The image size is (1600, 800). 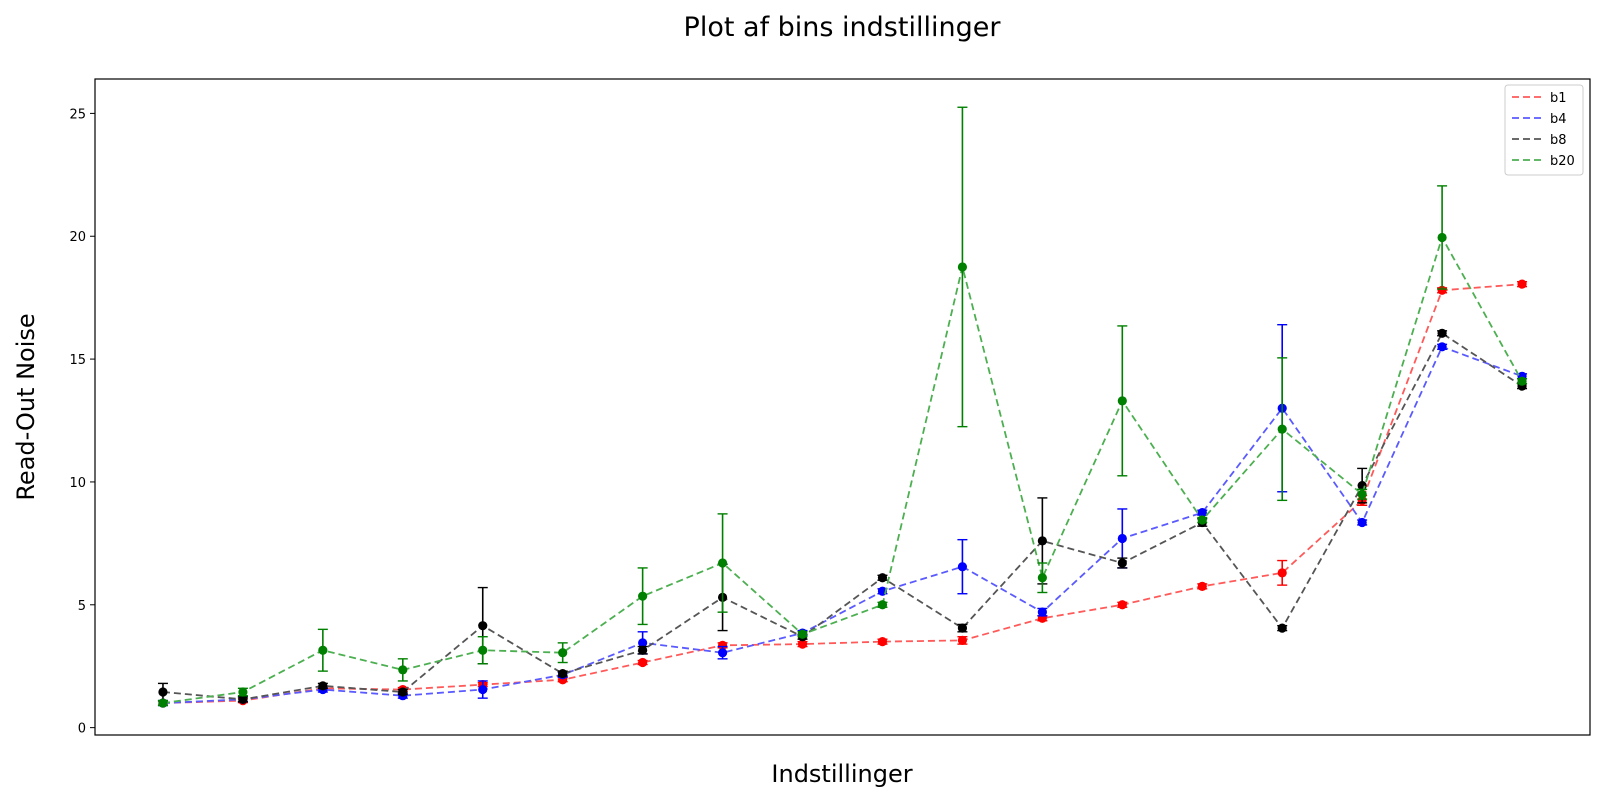 What do you see at coordinates (82, 606) in the screenshot?
I see `y-tick-label: 5` at bounding box center [82, 606].